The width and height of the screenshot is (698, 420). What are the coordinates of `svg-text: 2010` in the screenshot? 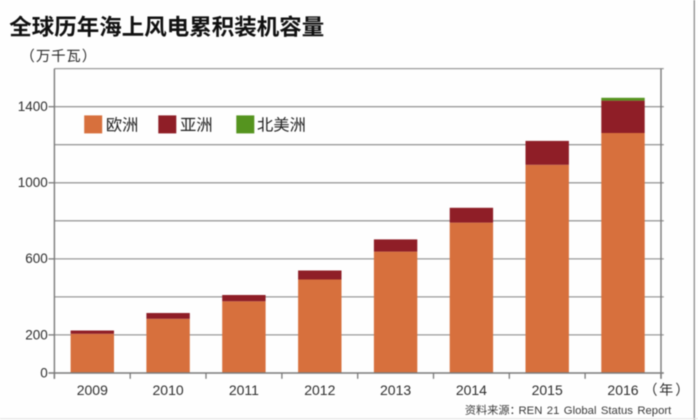 It's located at (168, 390).